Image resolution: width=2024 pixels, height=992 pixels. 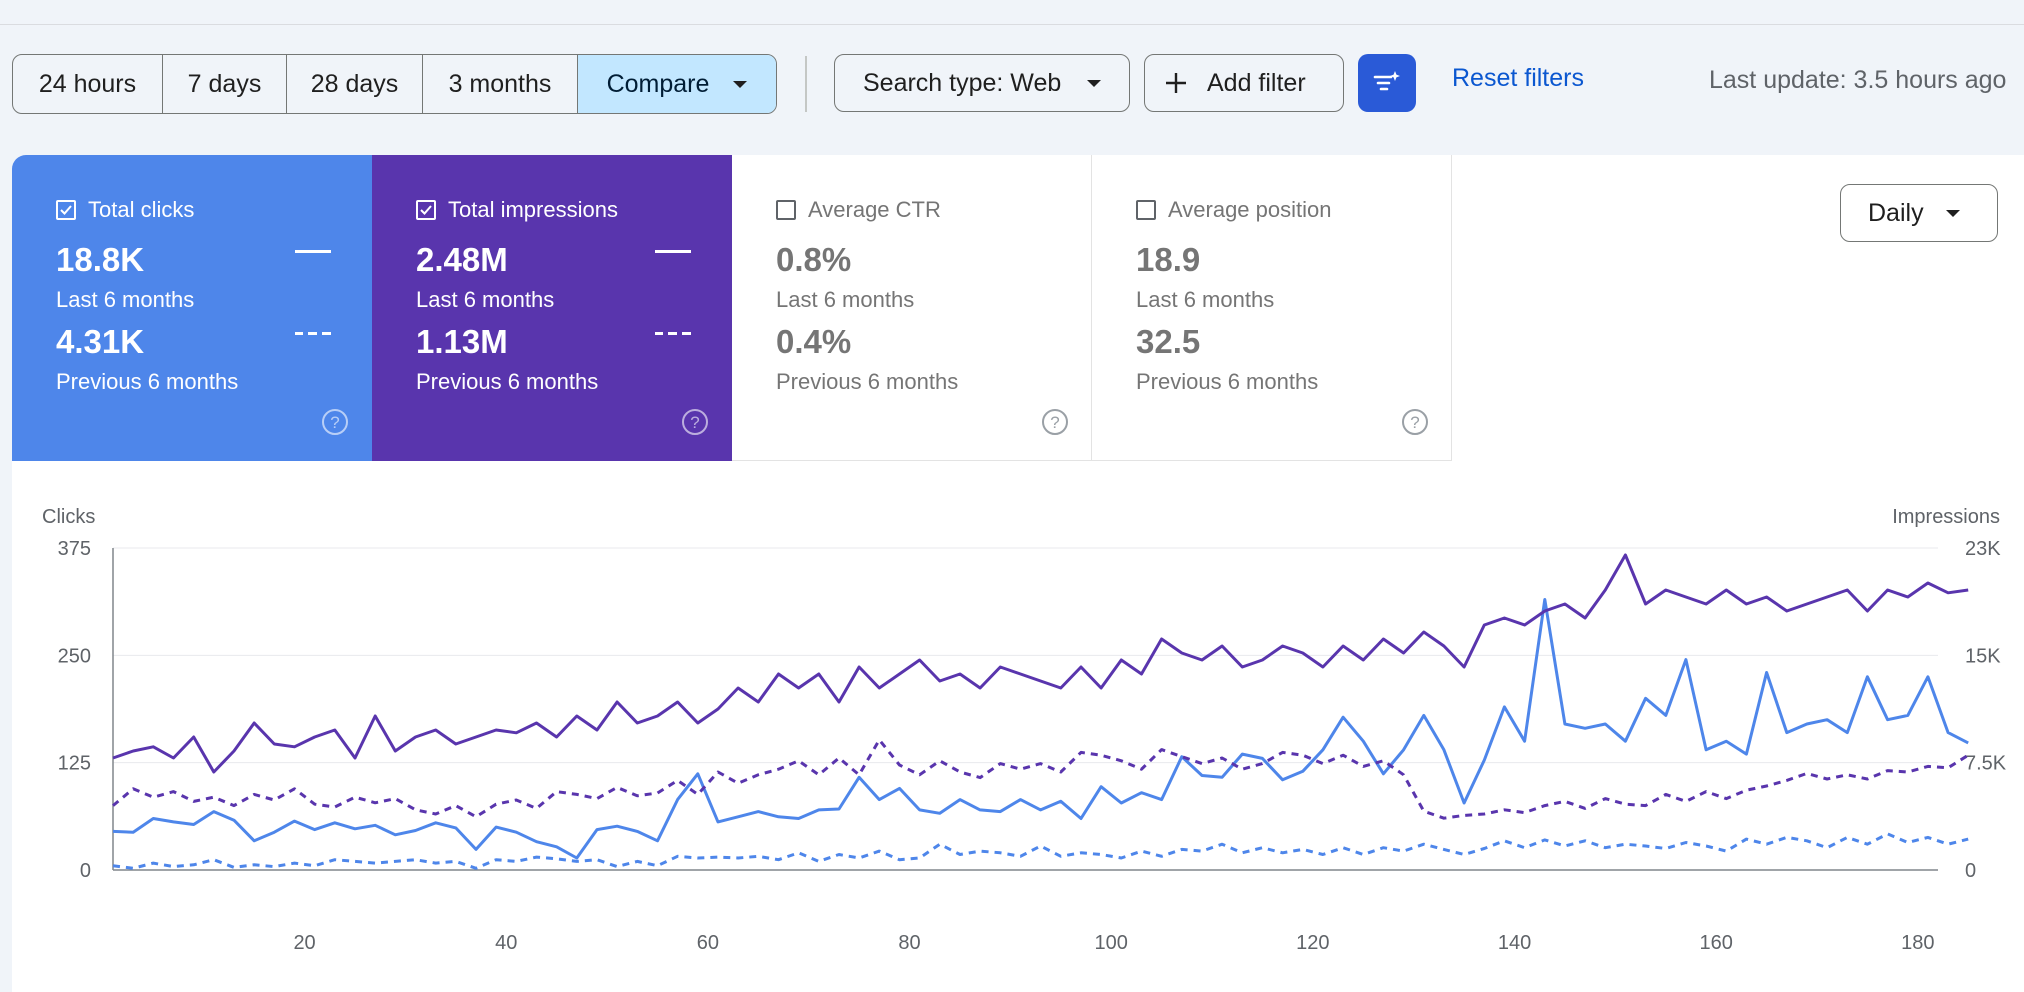 What do you see at coordinates (1176, 83) in the screenshot?
I see `plus-icon` at bounding box center [1176, 83].